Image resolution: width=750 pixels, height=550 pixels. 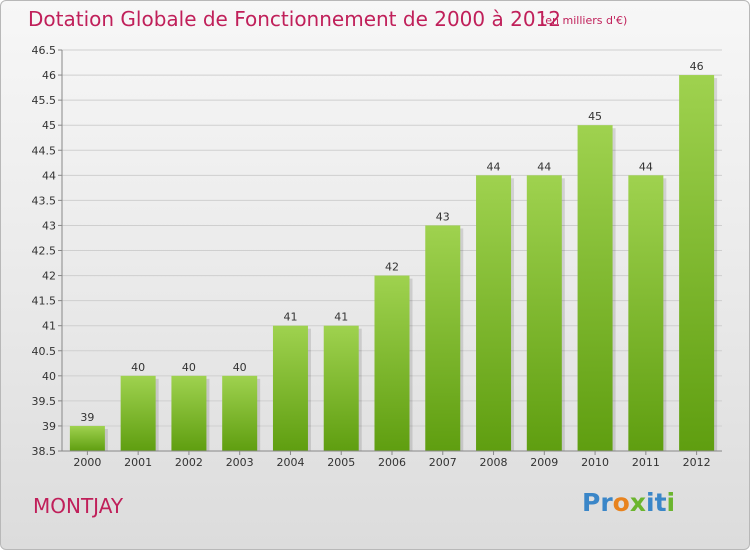 I want to click on x-tick-label: 2003, so click(x=240, y=462).